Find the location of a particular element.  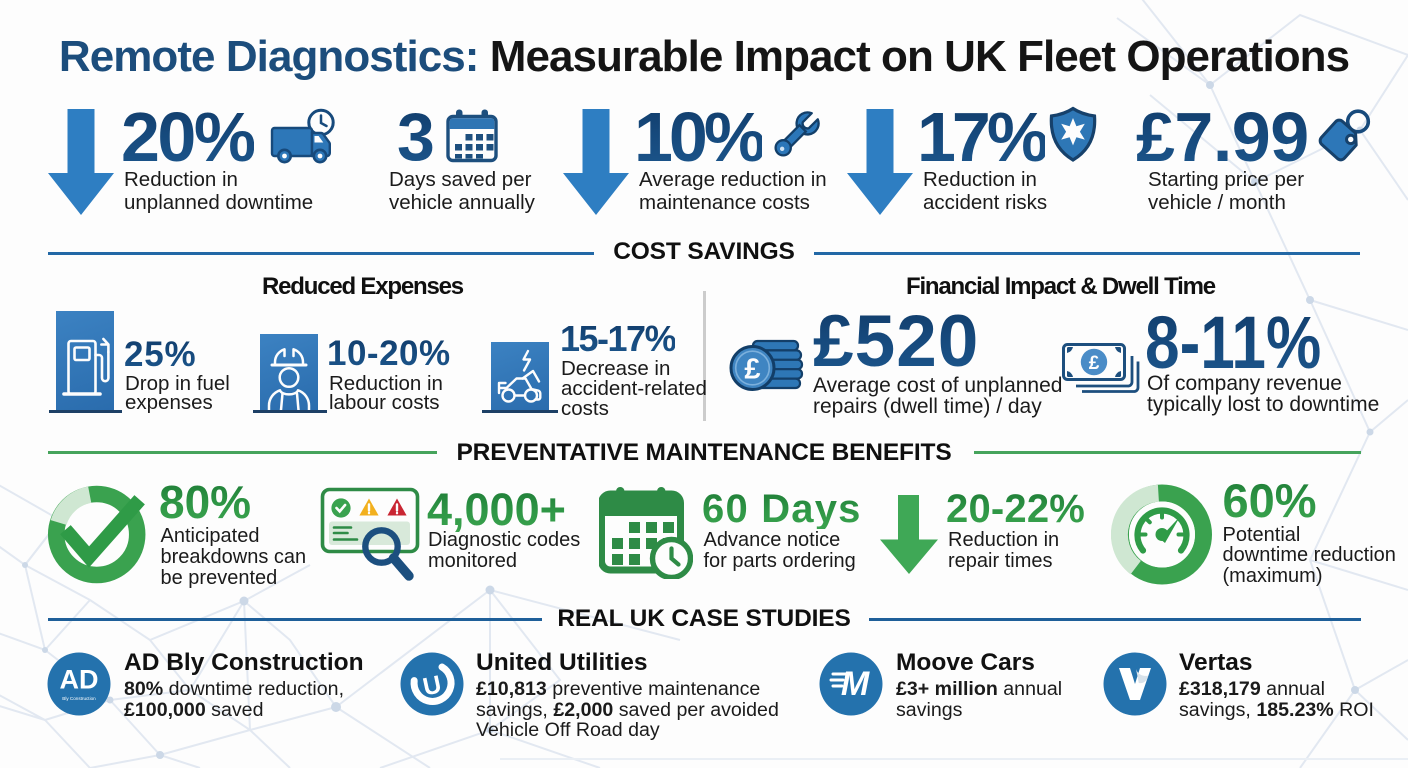

svg-text: Bly Construction is located at coordinates (79, 698).